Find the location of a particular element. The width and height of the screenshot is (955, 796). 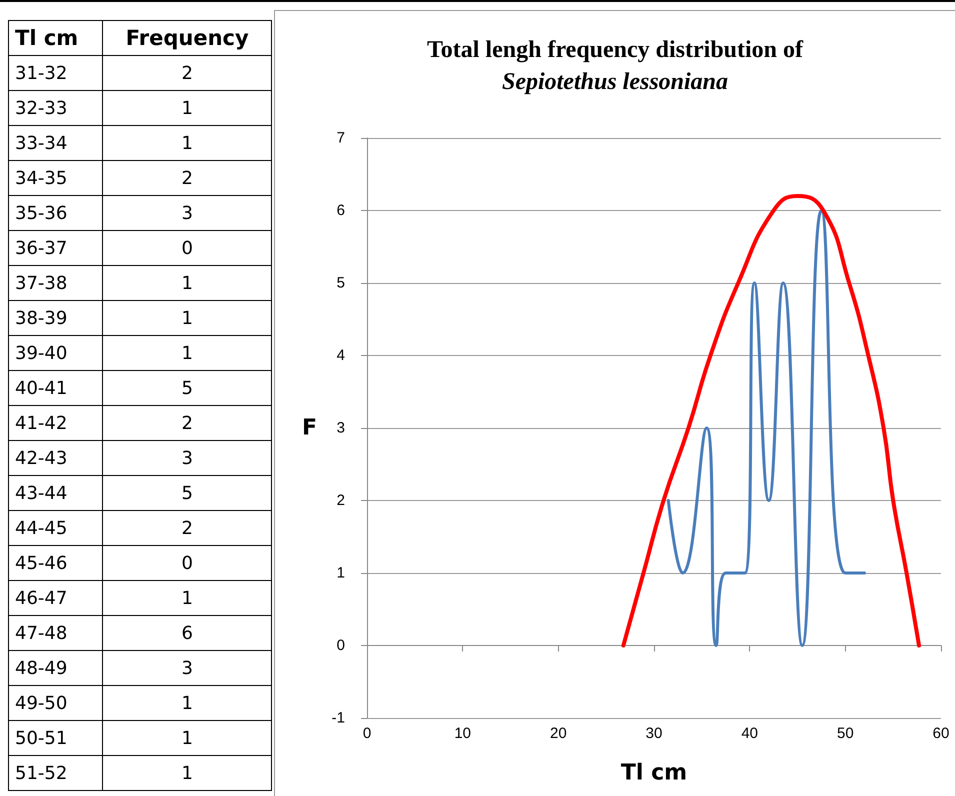

line-series is located at coordinates (766, 428).